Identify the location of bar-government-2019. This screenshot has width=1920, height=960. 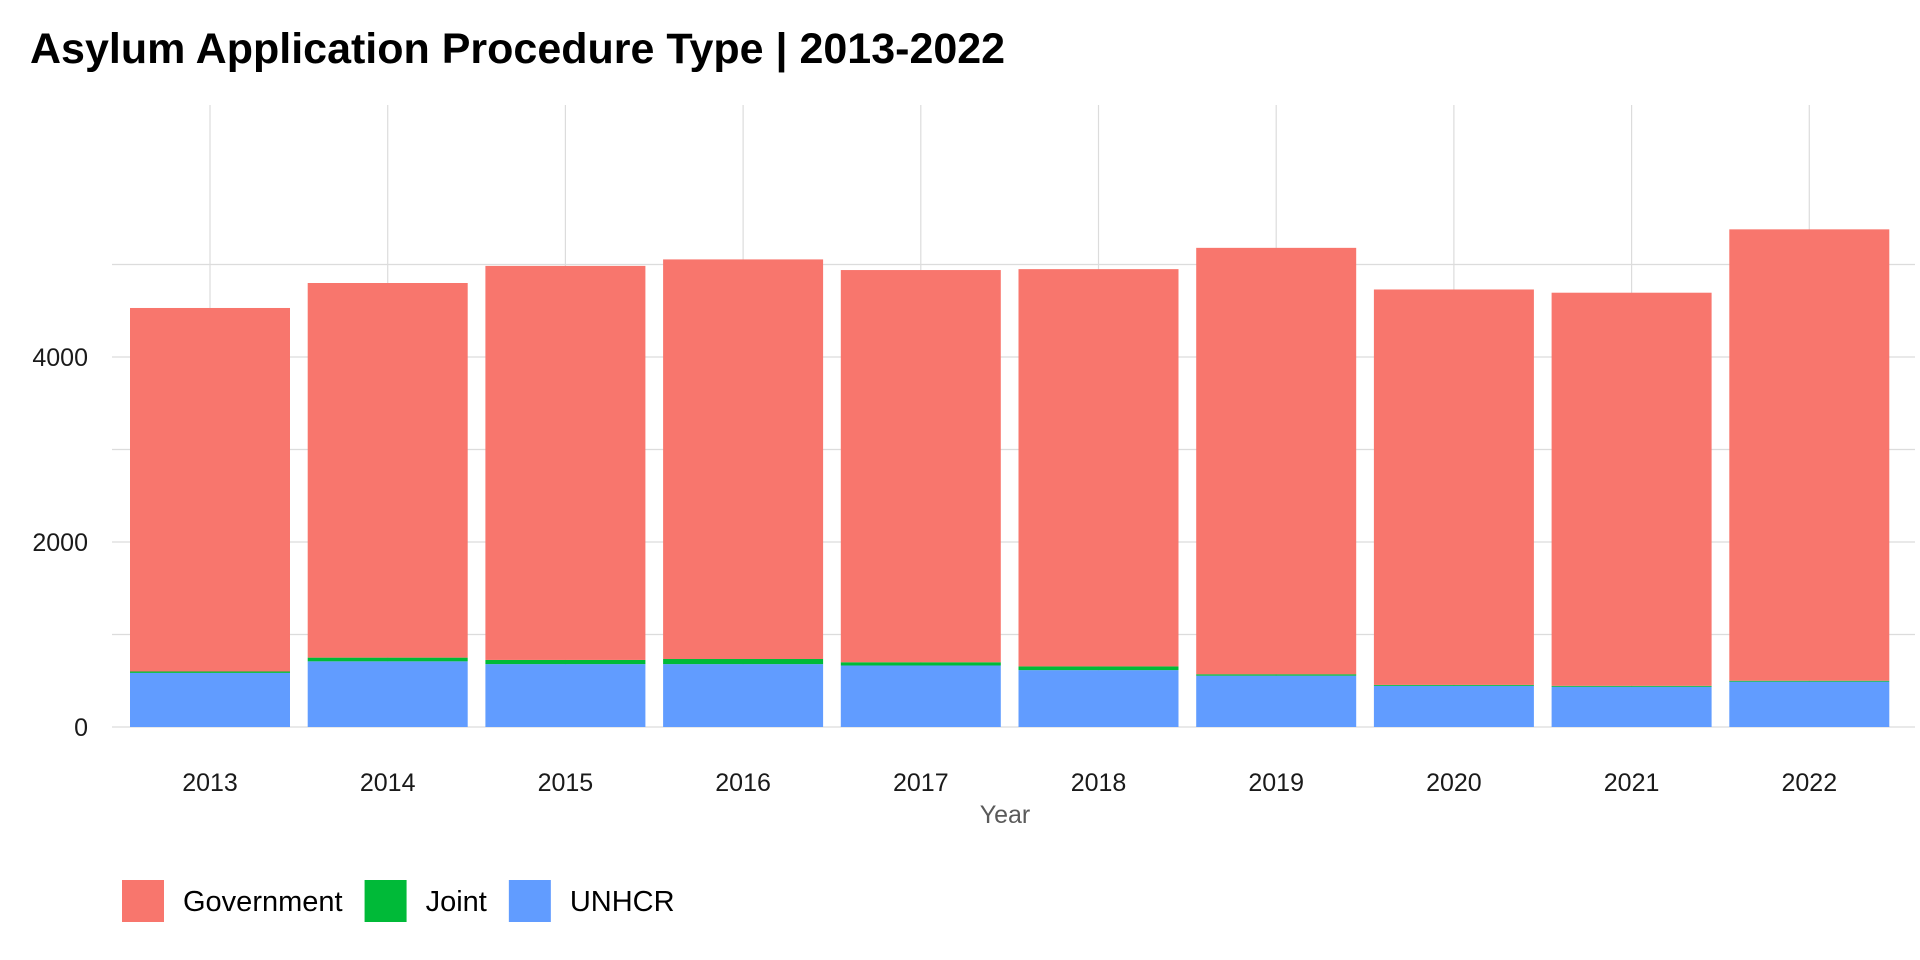
(1276, 461).